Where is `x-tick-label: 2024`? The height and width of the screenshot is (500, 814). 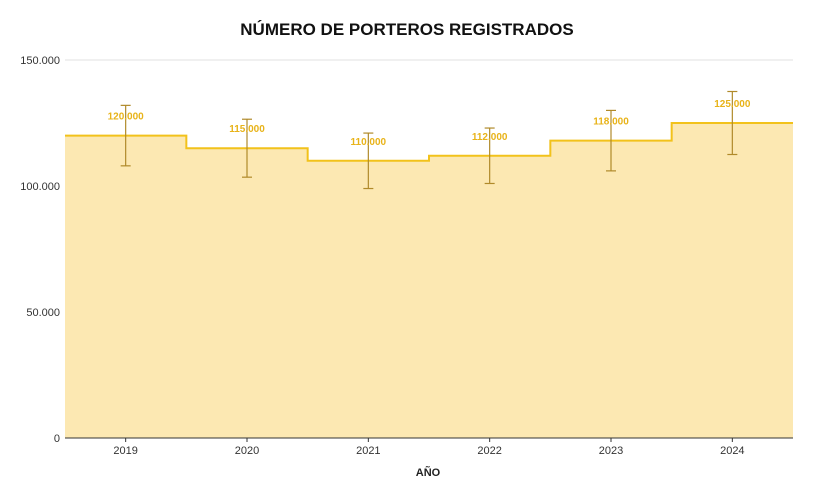 x-tick-label: 2024 is located at coordinates (732, 451).